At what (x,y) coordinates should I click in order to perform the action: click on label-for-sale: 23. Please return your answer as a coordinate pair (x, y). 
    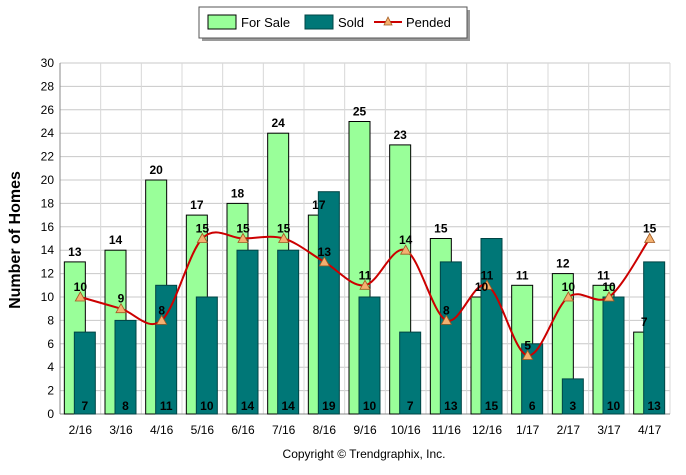
    Looking at the image, I should click on (400, 135).